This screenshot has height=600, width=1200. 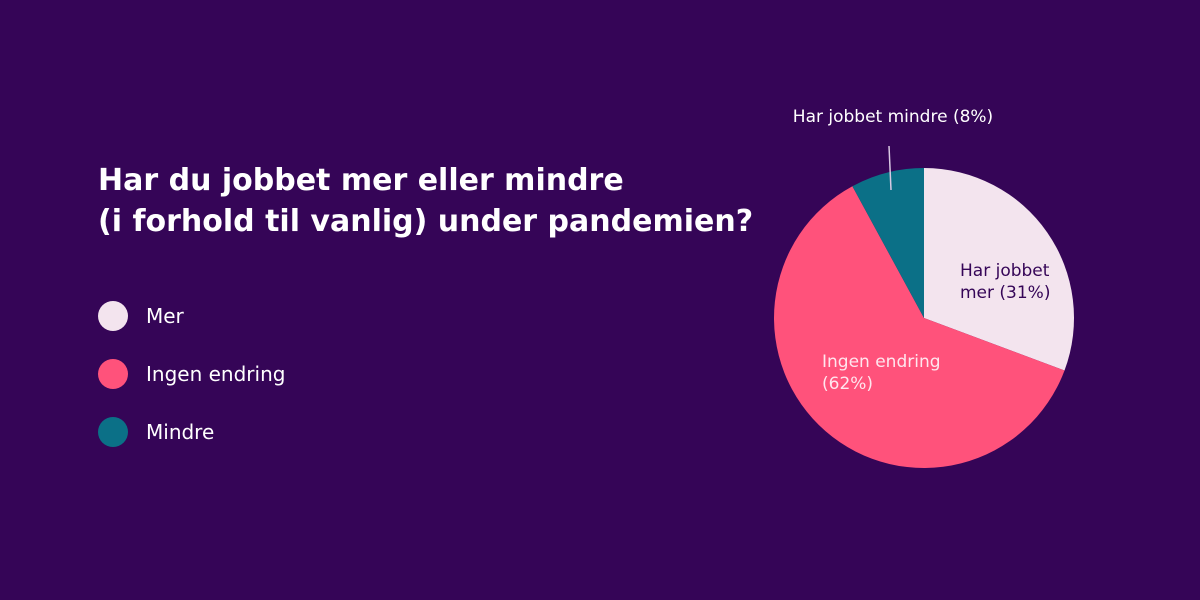 I want to click on legend-label-ingen-endring: Ingen endring, so click(x=216, y=374).